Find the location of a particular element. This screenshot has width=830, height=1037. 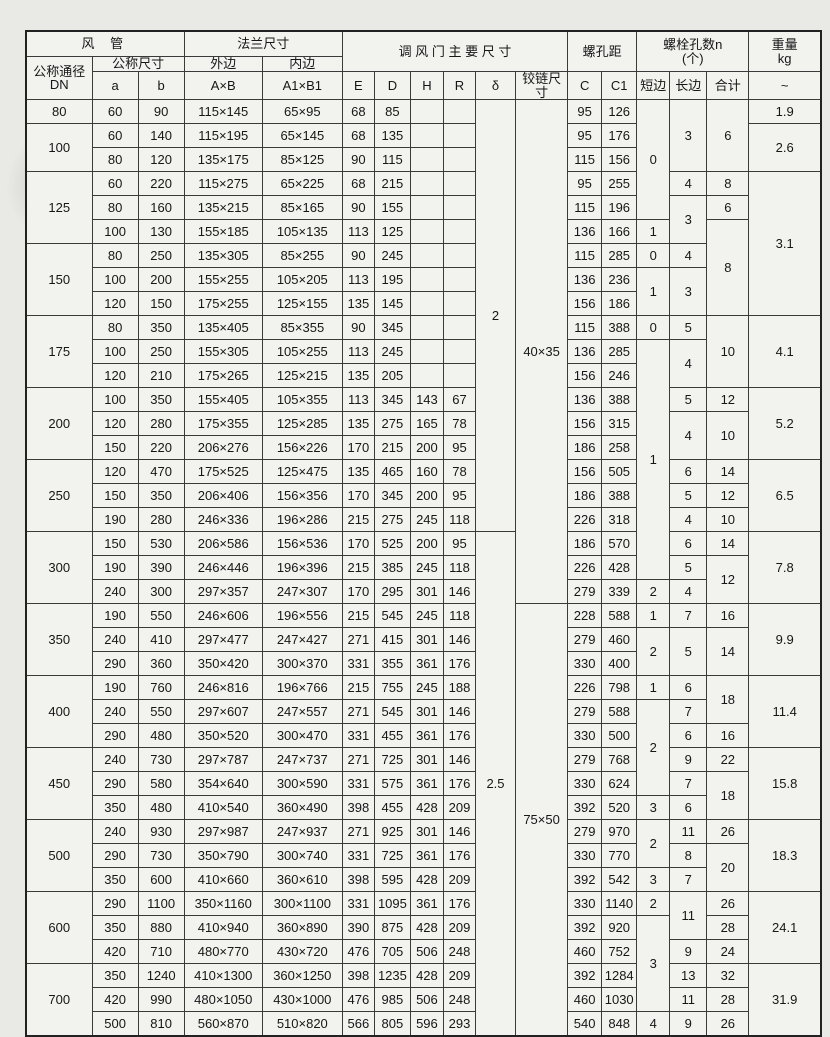

cell-H: 245 is located at coordinates (426, 520).